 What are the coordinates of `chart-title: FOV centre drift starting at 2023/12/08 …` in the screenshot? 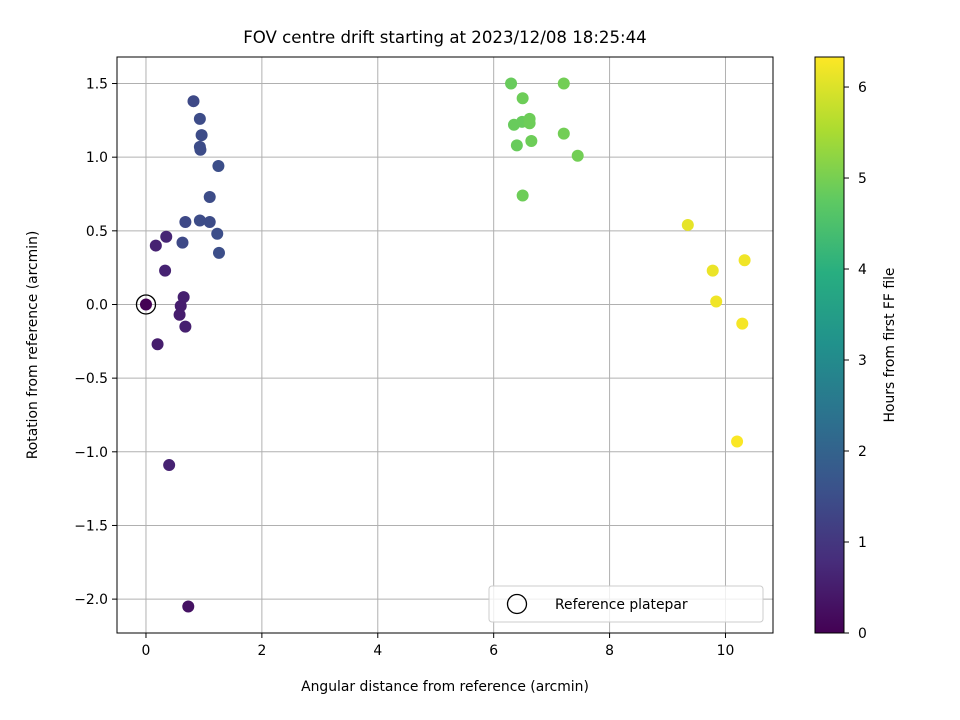 It's located at (445, 37).